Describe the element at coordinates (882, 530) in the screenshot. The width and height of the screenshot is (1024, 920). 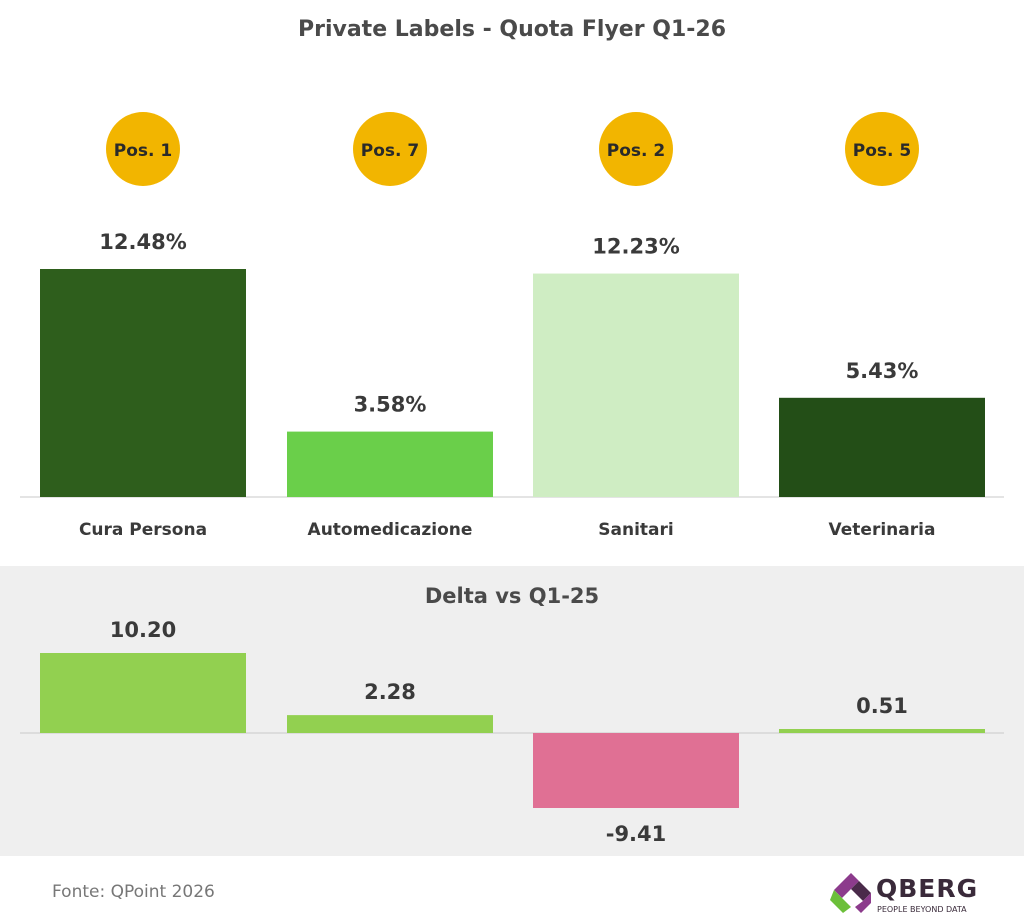
I see `category-label: Veterinaria` at that location.